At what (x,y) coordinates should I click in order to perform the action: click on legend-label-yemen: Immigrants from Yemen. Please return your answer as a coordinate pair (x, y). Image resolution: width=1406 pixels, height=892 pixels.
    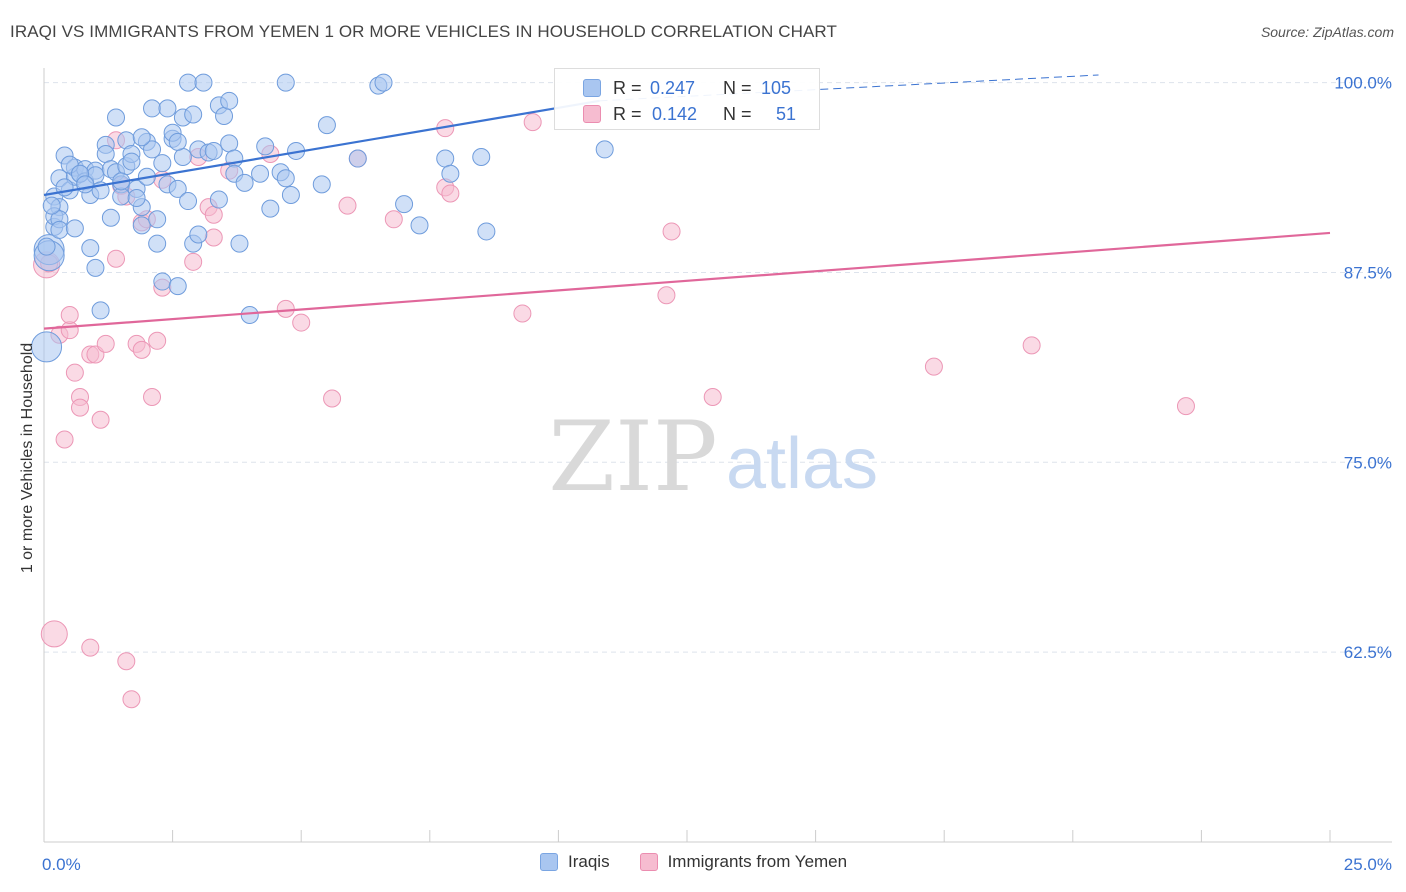
    Looking at the image, I should click on (757, 861).